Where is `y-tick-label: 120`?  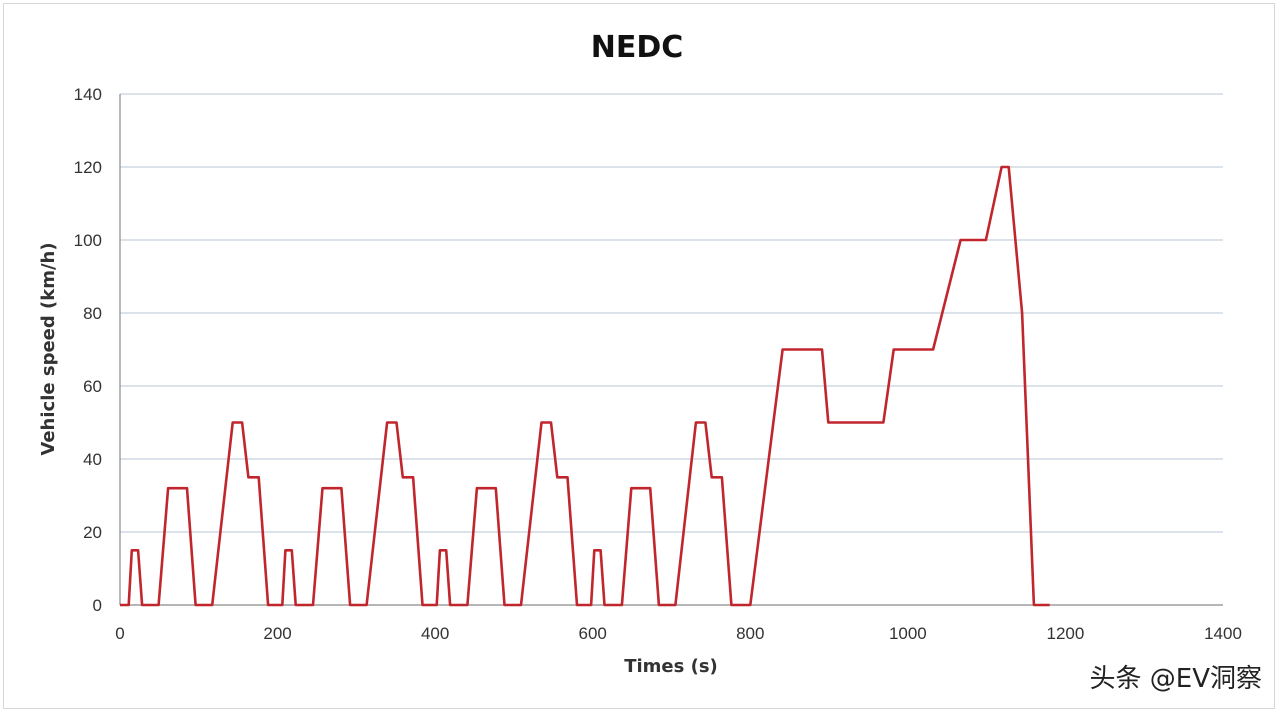
y-tick-label: 120 is located at coordinates (88, 167).